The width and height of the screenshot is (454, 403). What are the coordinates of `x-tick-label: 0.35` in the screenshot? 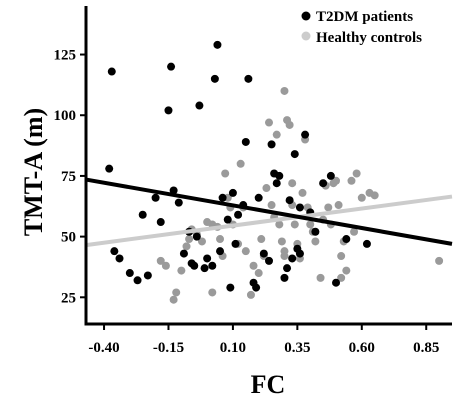 It's located at (297, 348).